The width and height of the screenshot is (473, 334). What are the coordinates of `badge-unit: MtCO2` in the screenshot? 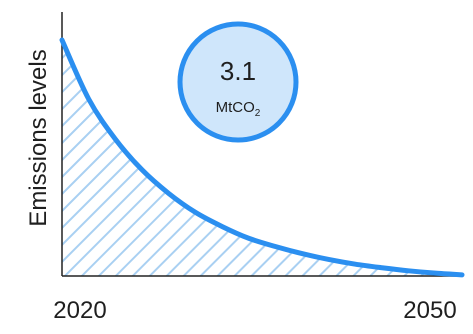 It's located at (238, 109).